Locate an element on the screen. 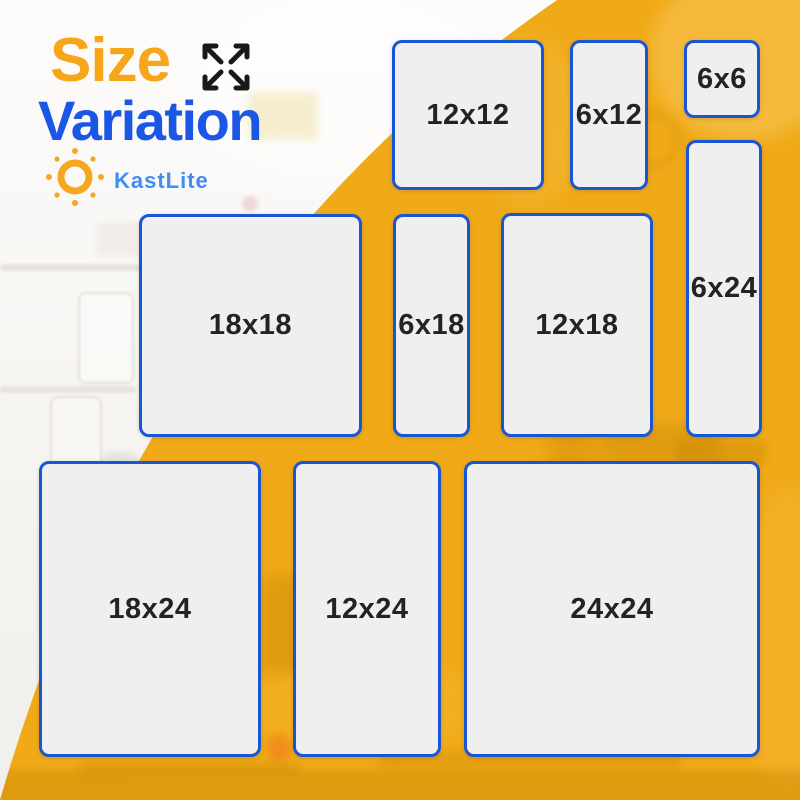  size-label: 6x12 is located at coordinates (609, 114).